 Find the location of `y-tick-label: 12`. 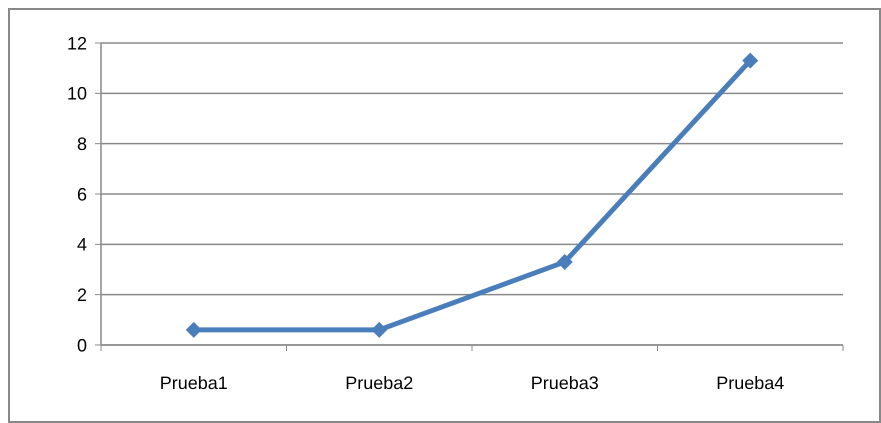

y-tick-label: 12 is located at coordinates (76, 43).